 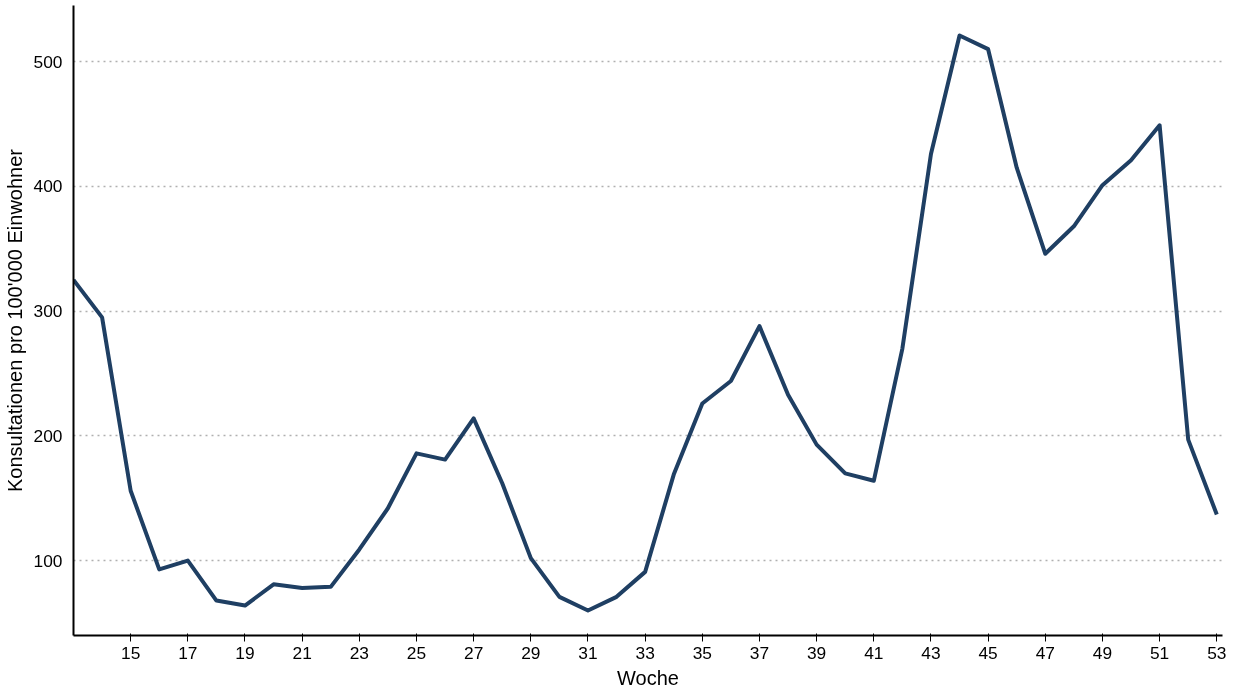 What do you see at coordinates (245, 652) in the screenshot?
I see `x-tick-label: 19` at bounding box center [245, 652].